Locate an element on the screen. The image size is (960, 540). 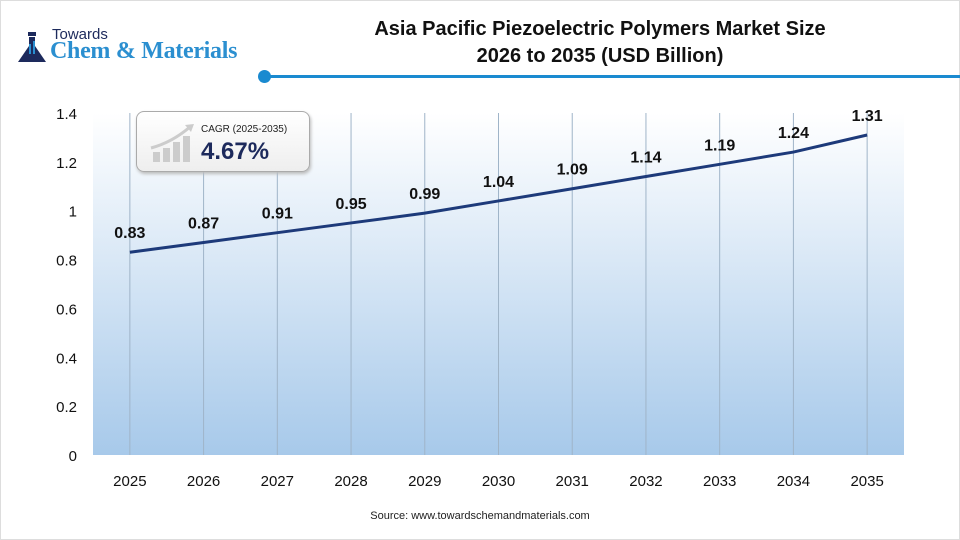
cagr-box: CAGR (2025-2035) 4.67% is located at coordinates (223, 141).